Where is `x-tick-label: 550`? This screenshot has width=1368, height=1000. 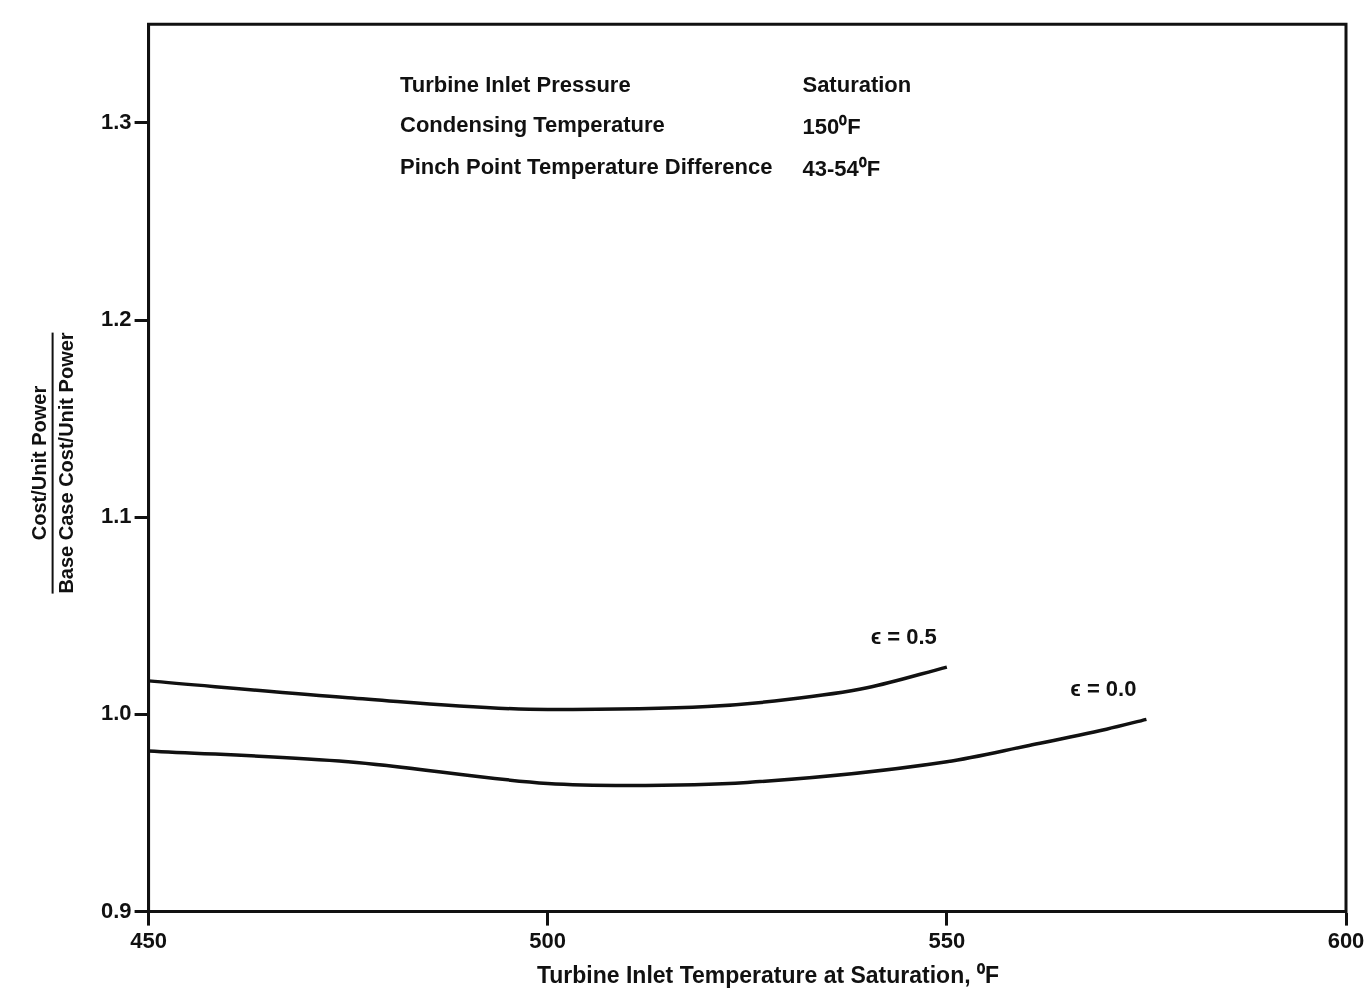 x-tick-label: 550 is located at coordinates (947, 940).